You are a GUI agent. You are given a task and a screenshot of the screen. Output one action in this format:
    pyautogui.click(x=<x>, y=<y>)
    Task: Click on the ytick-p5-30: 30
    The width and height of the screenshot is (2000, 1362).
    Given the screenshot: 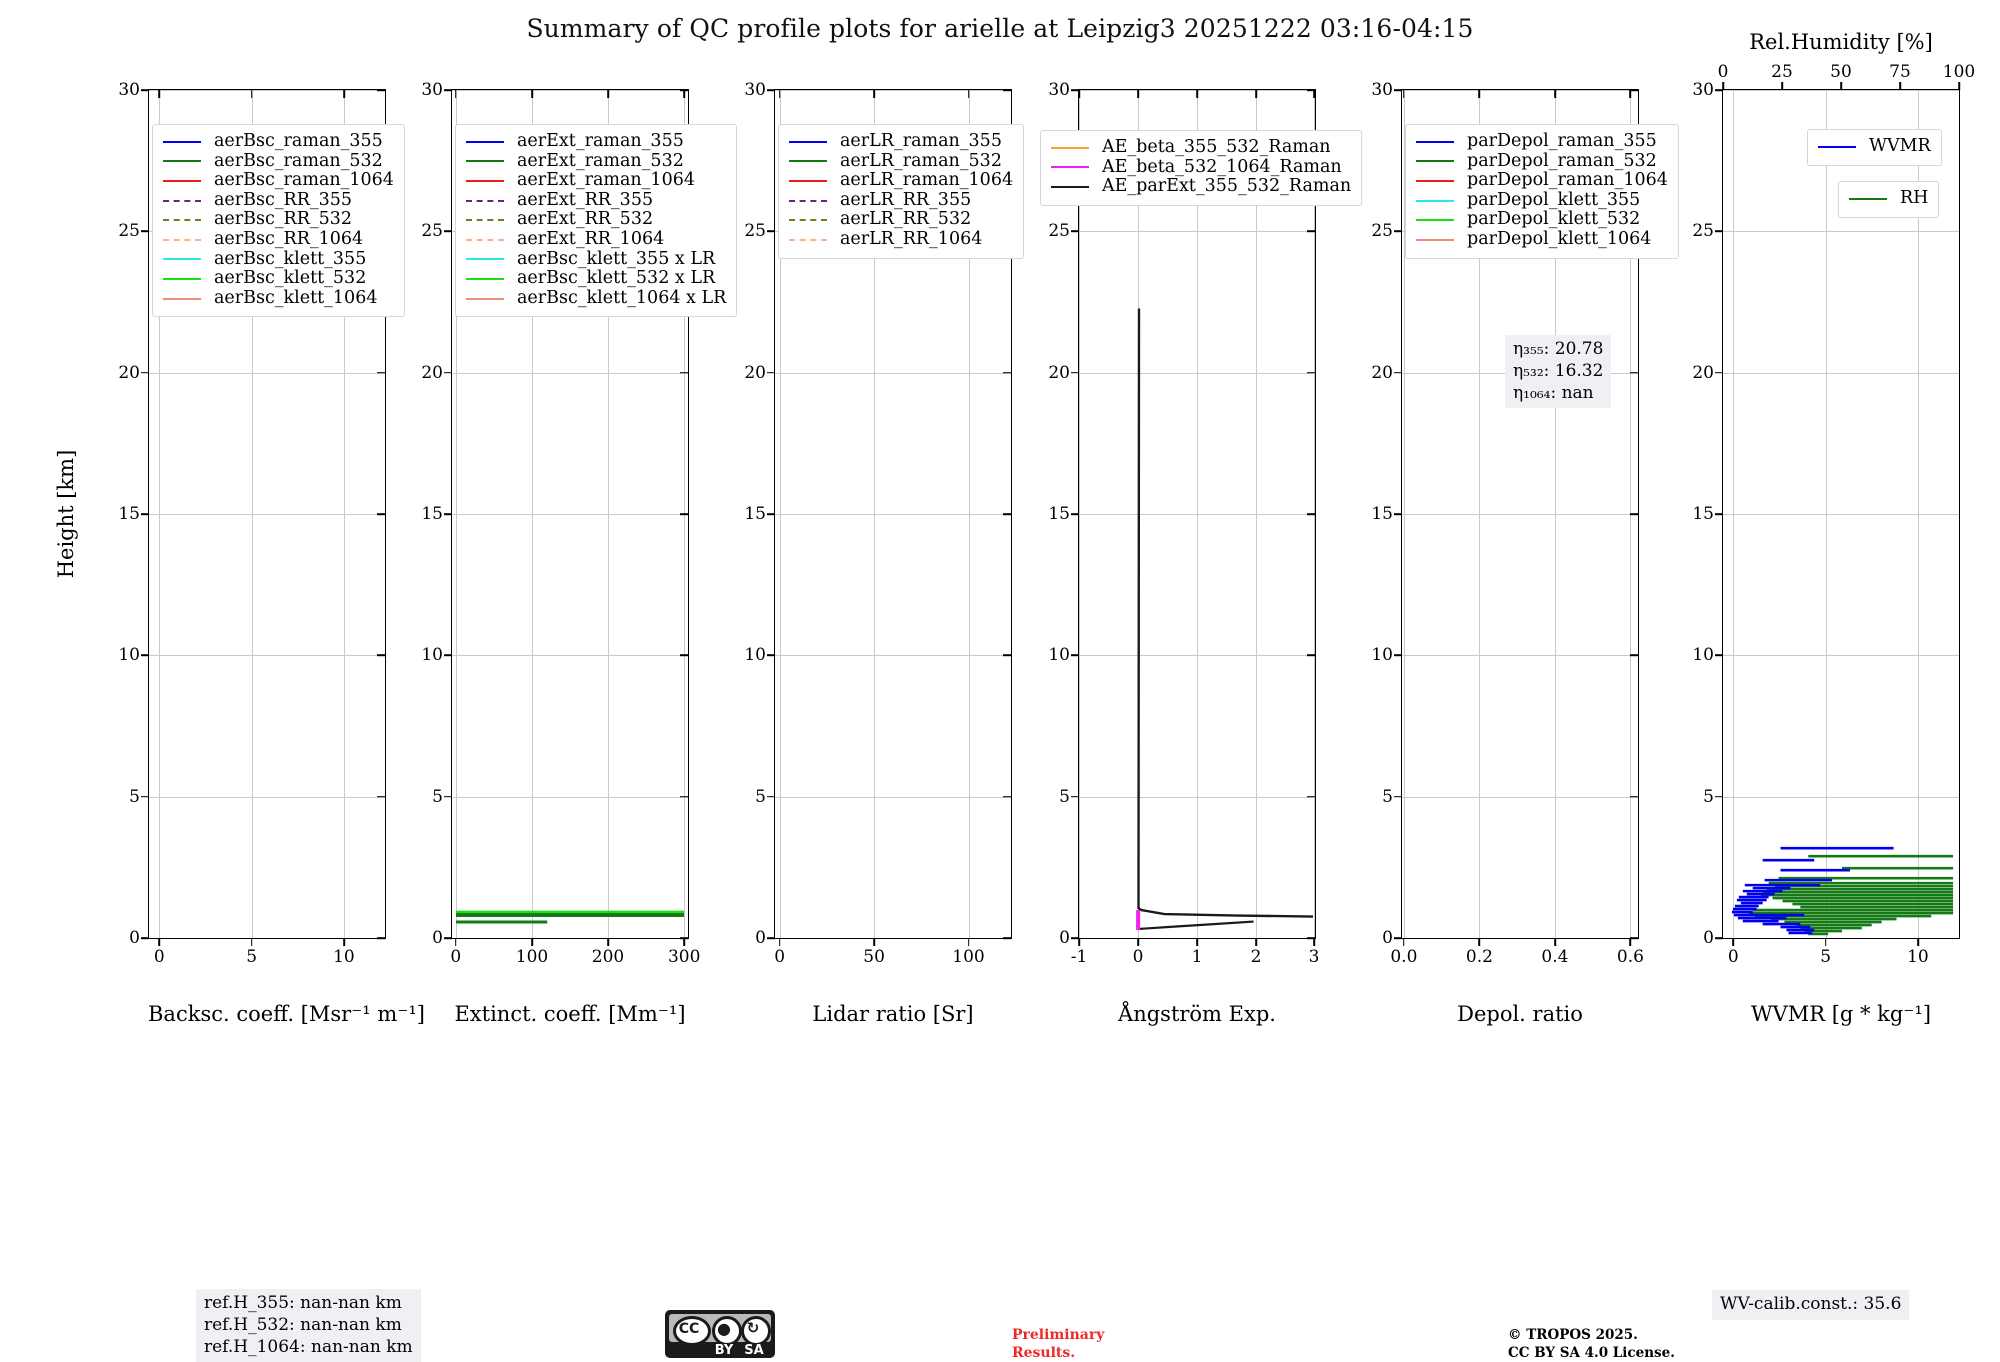 What is the action you would take?
    pyautogui.click(x=1386, y=90)
    